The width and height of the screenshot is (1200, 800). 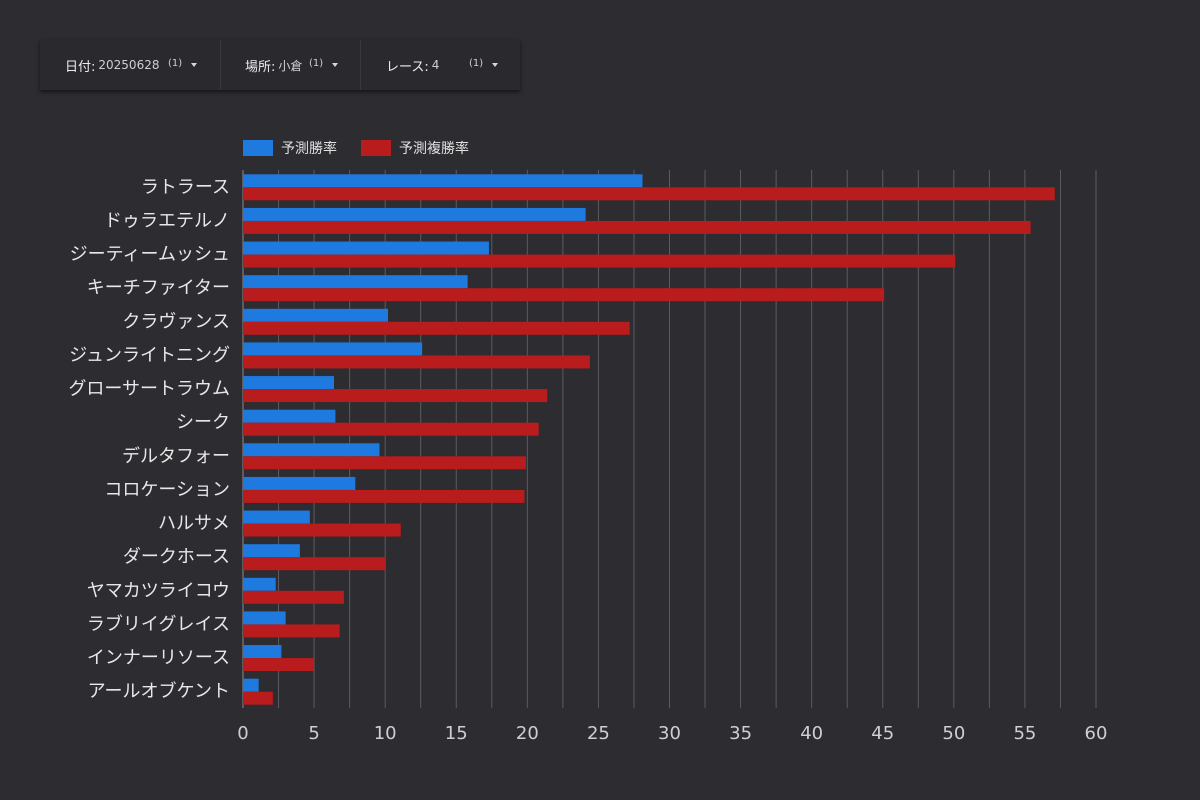 What do you see at coordinates (953, 733) in the screenshot?
I see `x-tick-label: 50` at bounding box center [953, 733].